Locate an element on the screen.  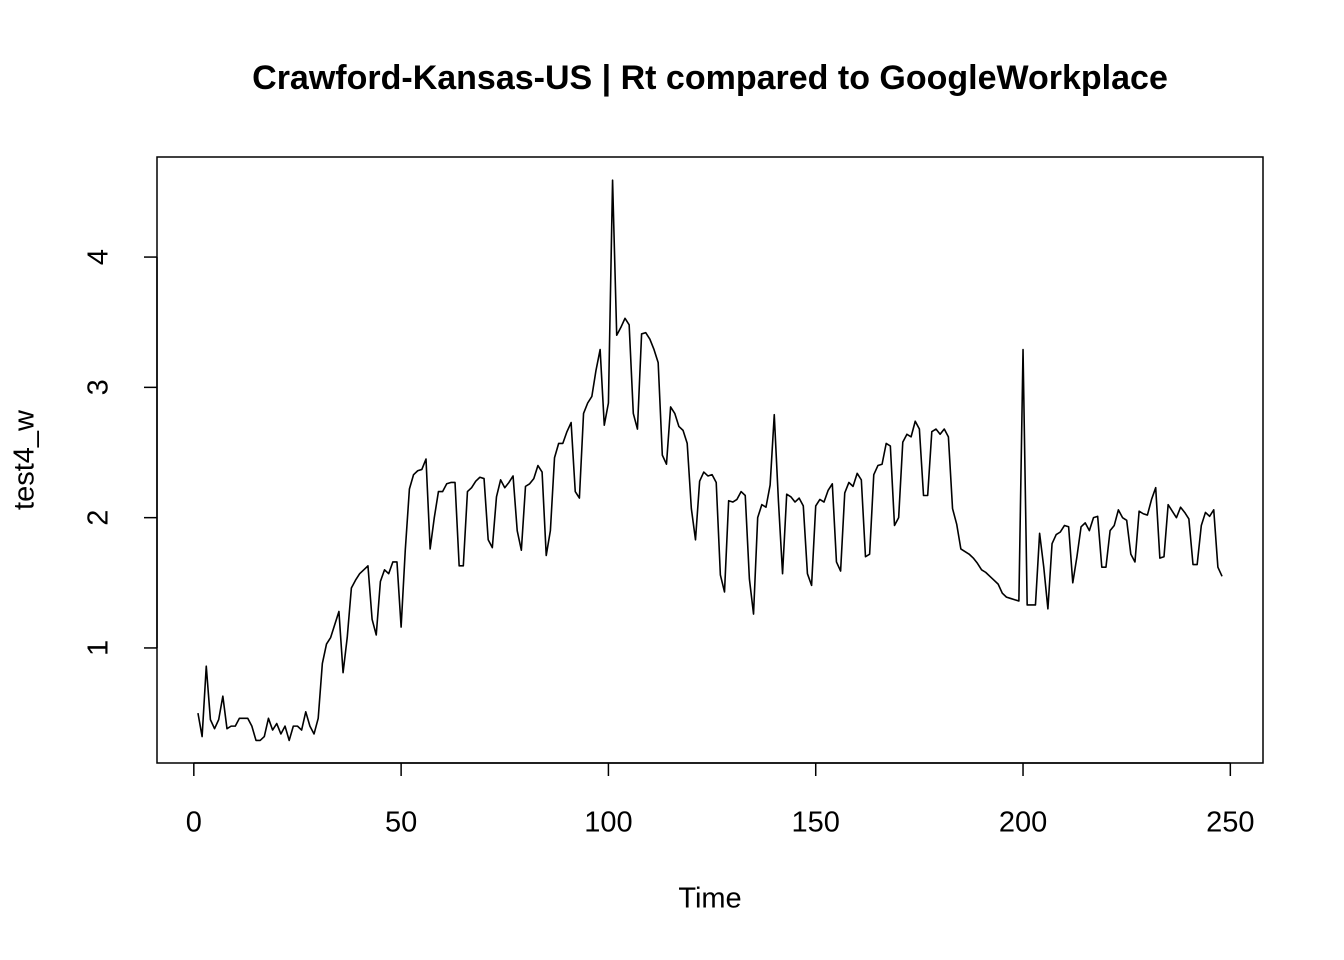
x-tick-label: 0 is located at coordinates (194, 823).